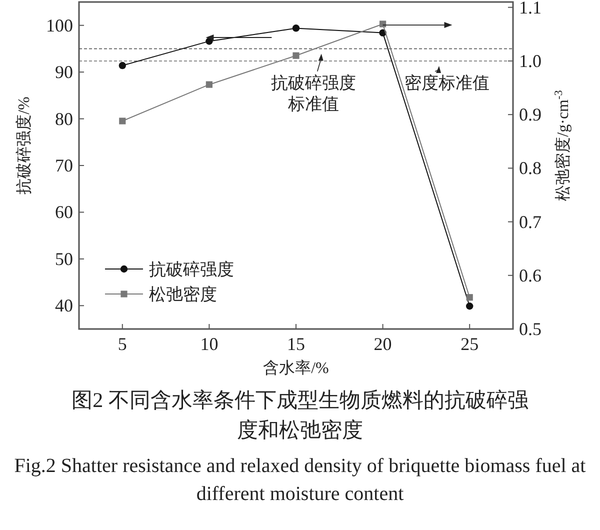 This screenshot has width=600, height=530. Describe the element at coordinates (59, 25) in the screenshot. I see `y-tick-label: 100` at that location.